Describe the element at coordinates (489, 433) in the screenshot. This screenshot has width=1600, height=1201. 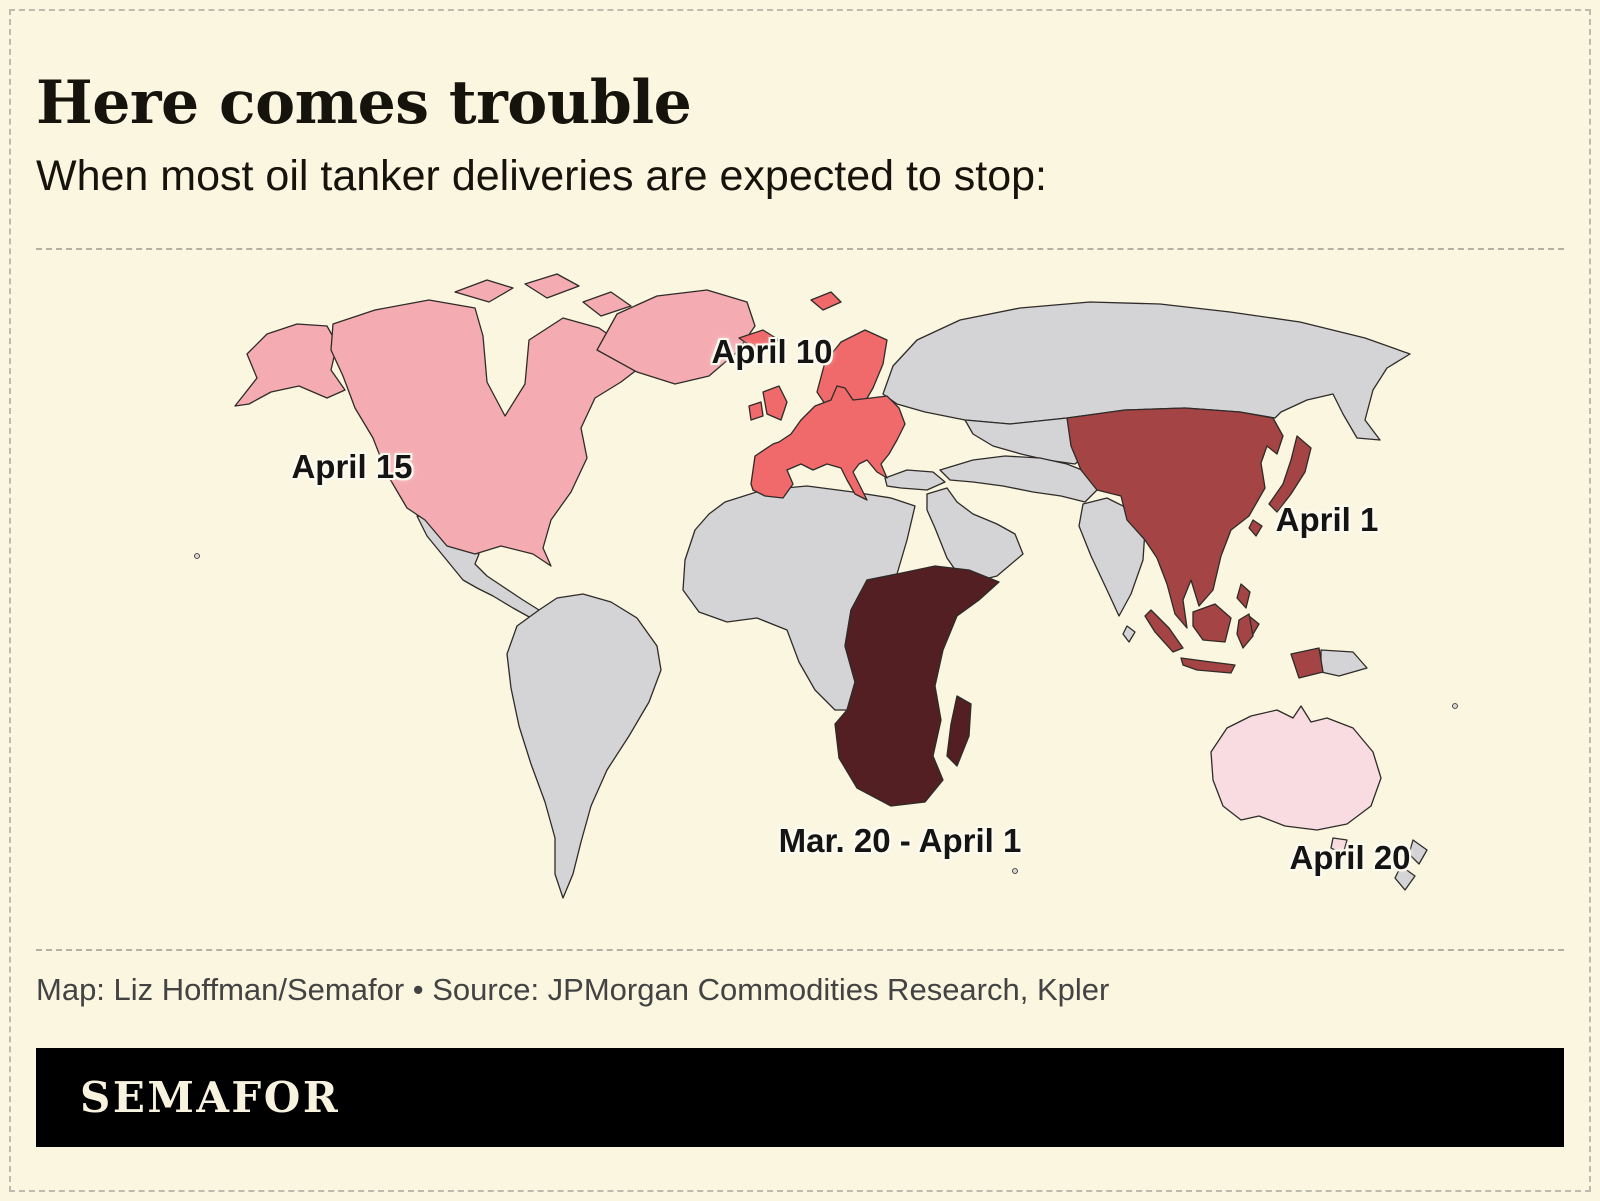
I see `region-canada-us` at that location.